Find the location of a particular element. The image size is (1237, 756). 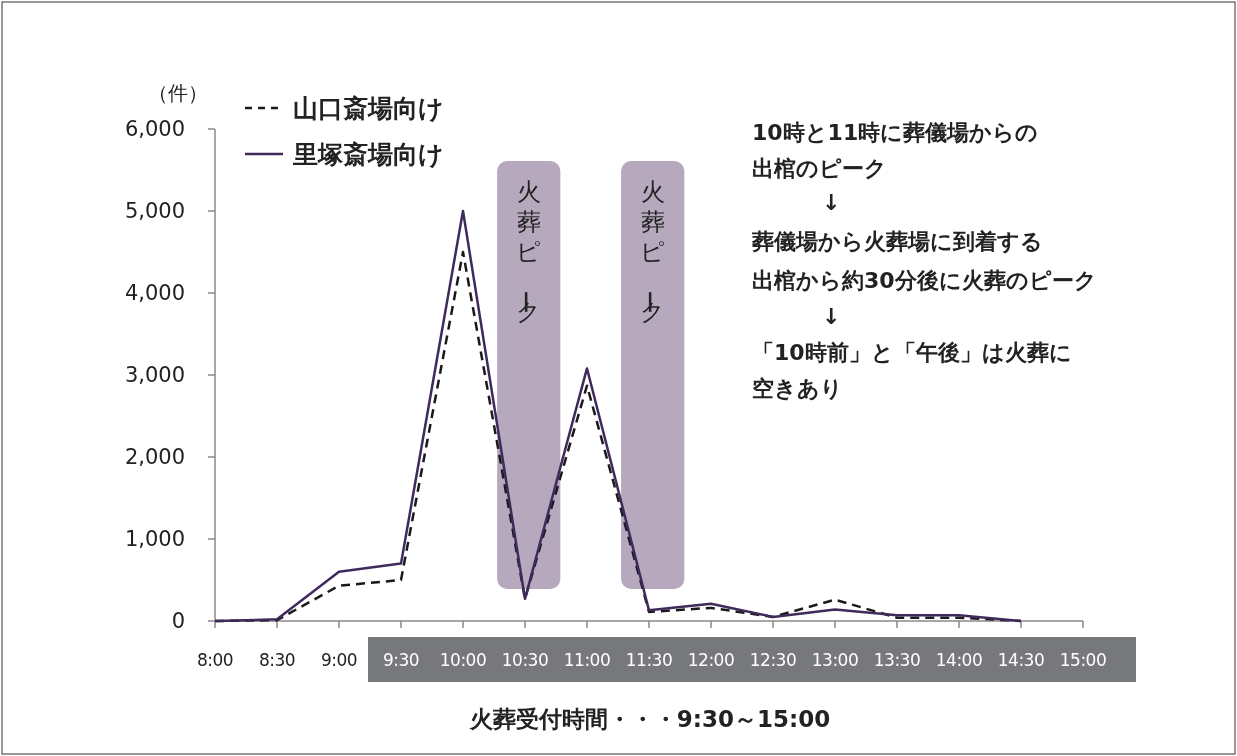

y-tick-label: 5,000 is located at coordinates (154, 211).